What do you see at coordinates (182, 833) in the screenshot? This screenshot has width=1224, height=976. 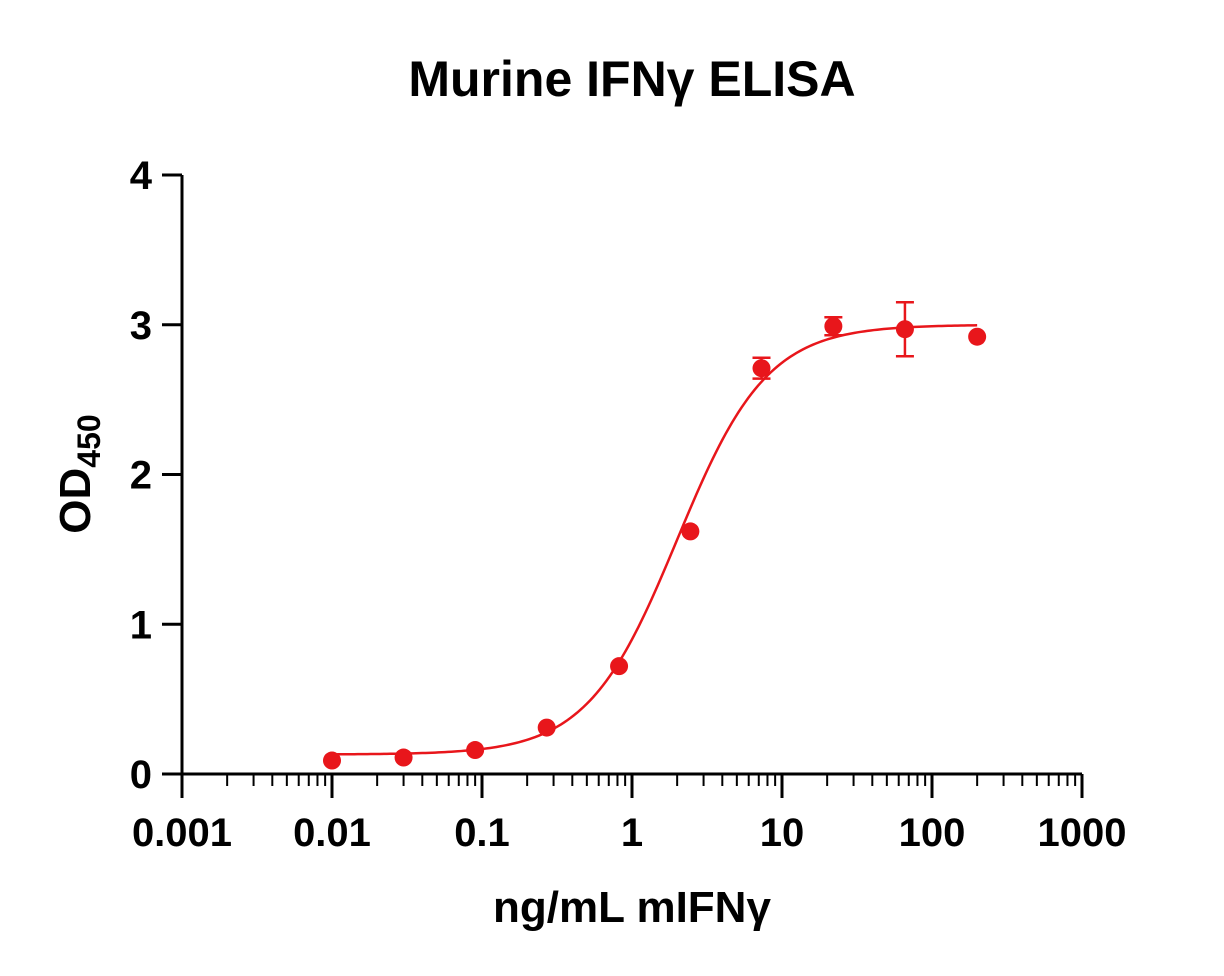 I see `x-tick-label: 0.001` at bounding box center [182, 833].